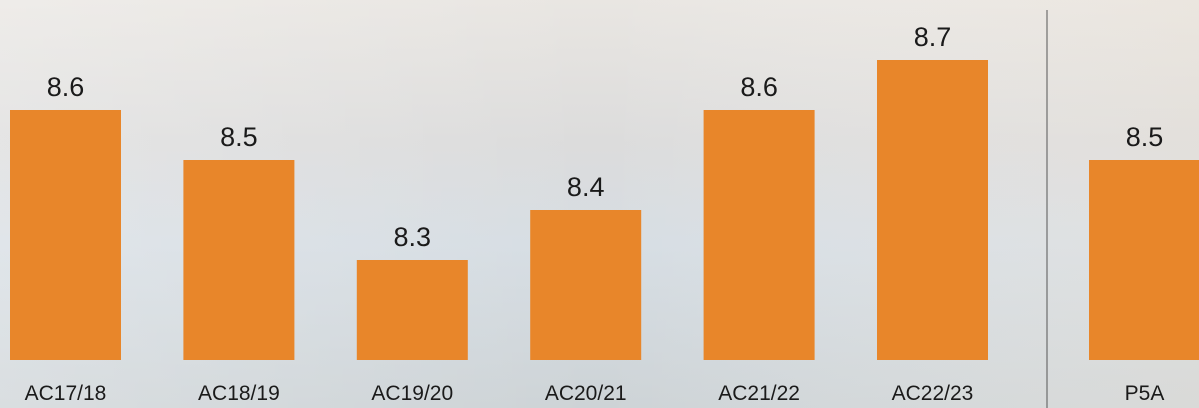  I want to click on x-tick-label: P5A, so click(1145, 393).